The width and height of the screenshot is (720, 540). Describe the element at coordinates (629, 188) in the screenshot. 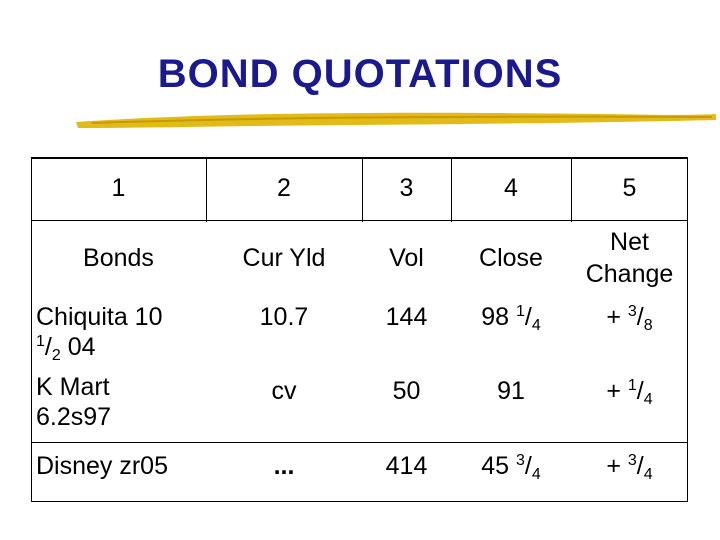

I see `column-number: 5` at that location.